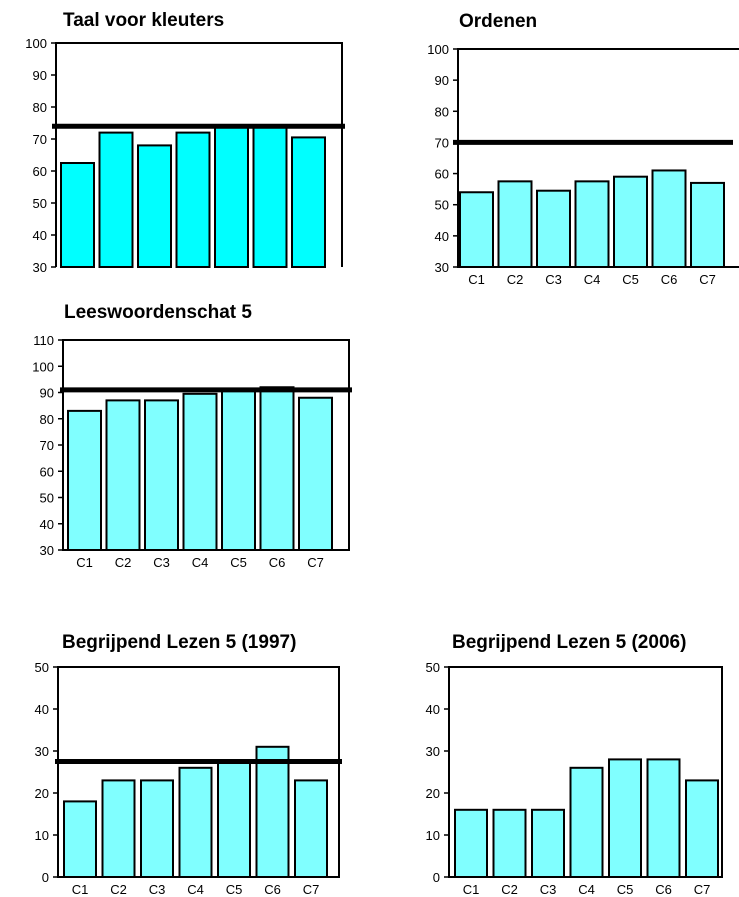  I want to click on chart-2: Ordenen C1 C2 C3 C4 C5 C6 C7 30 40 50 60 70 80 90 100, so click(583, 149).